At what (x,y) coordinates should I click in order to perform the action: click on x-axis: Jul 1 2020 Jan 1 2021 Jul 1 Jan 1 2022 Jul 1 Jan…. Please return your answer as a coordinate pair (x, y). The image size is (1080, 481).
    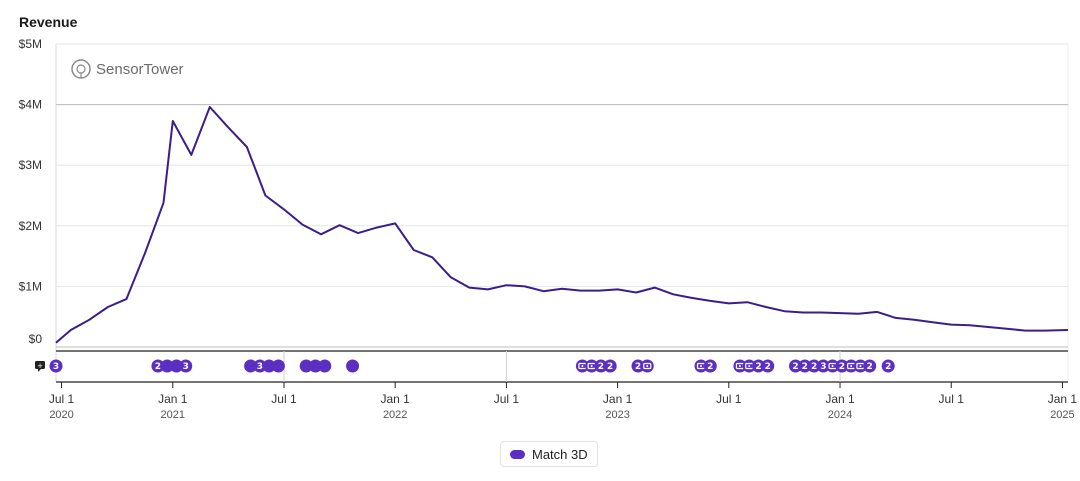
    Looking at the image, I should click on (563, 401).